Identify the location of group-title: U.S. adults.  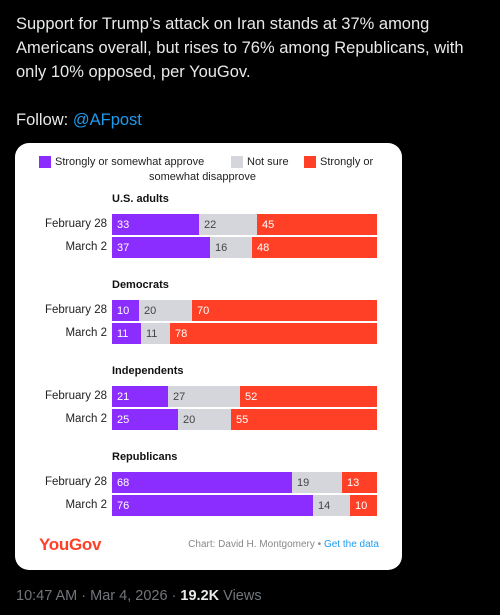
(140, 199).